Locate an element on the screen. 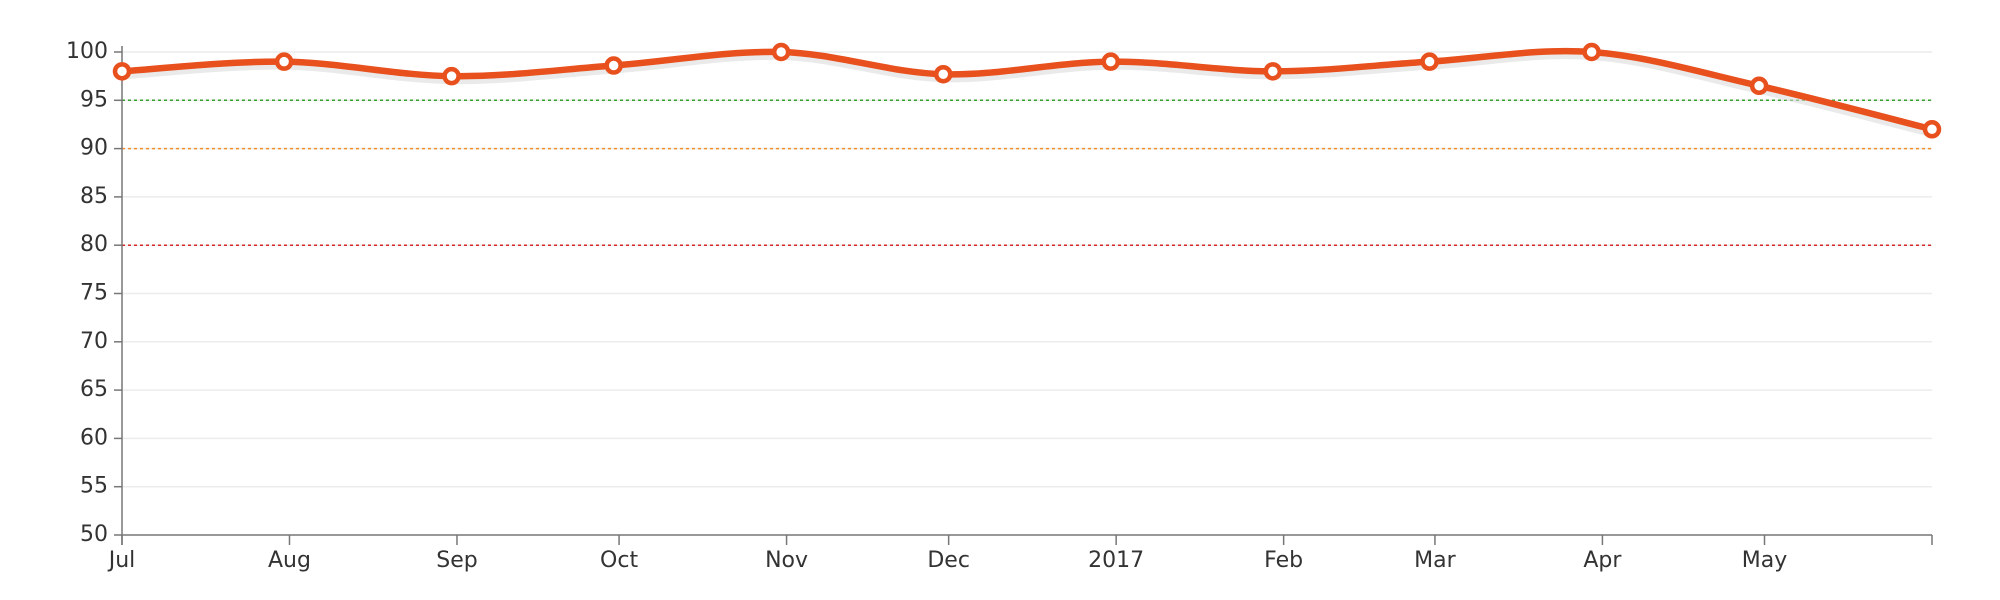  y-tick-label-60: 60 is located at coordinates (94, 437).